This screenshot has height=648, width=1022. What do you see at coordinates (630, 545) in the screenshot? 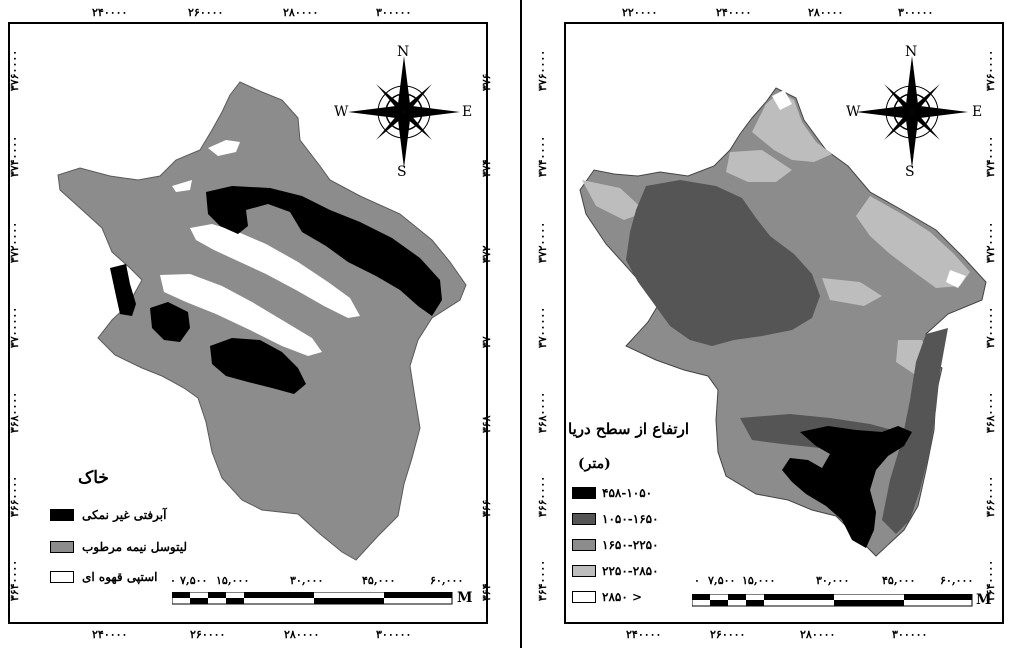
I see `legend-label: ۱۶۵۰-۲۲۵۰` at bounding box center [630, 545].